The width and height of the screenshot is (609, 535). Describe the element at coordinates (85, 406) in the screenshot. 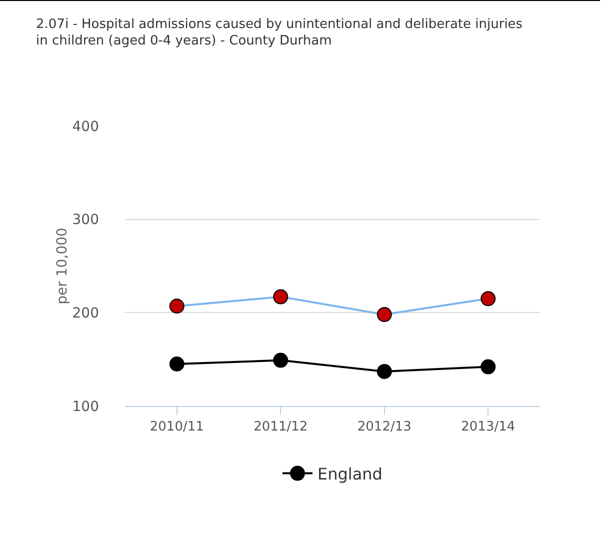

I see `y-tick-label: 100` at that location.